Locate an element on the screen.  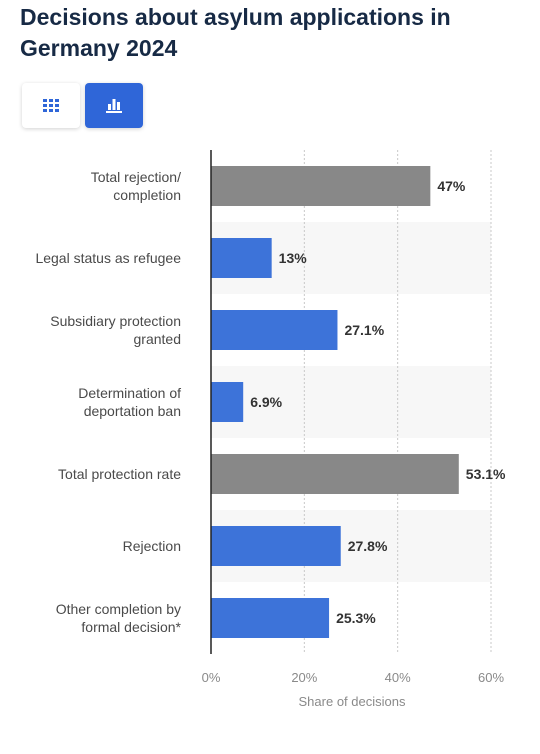
category-label-line: Determination of is located at coordinates (129, 393).